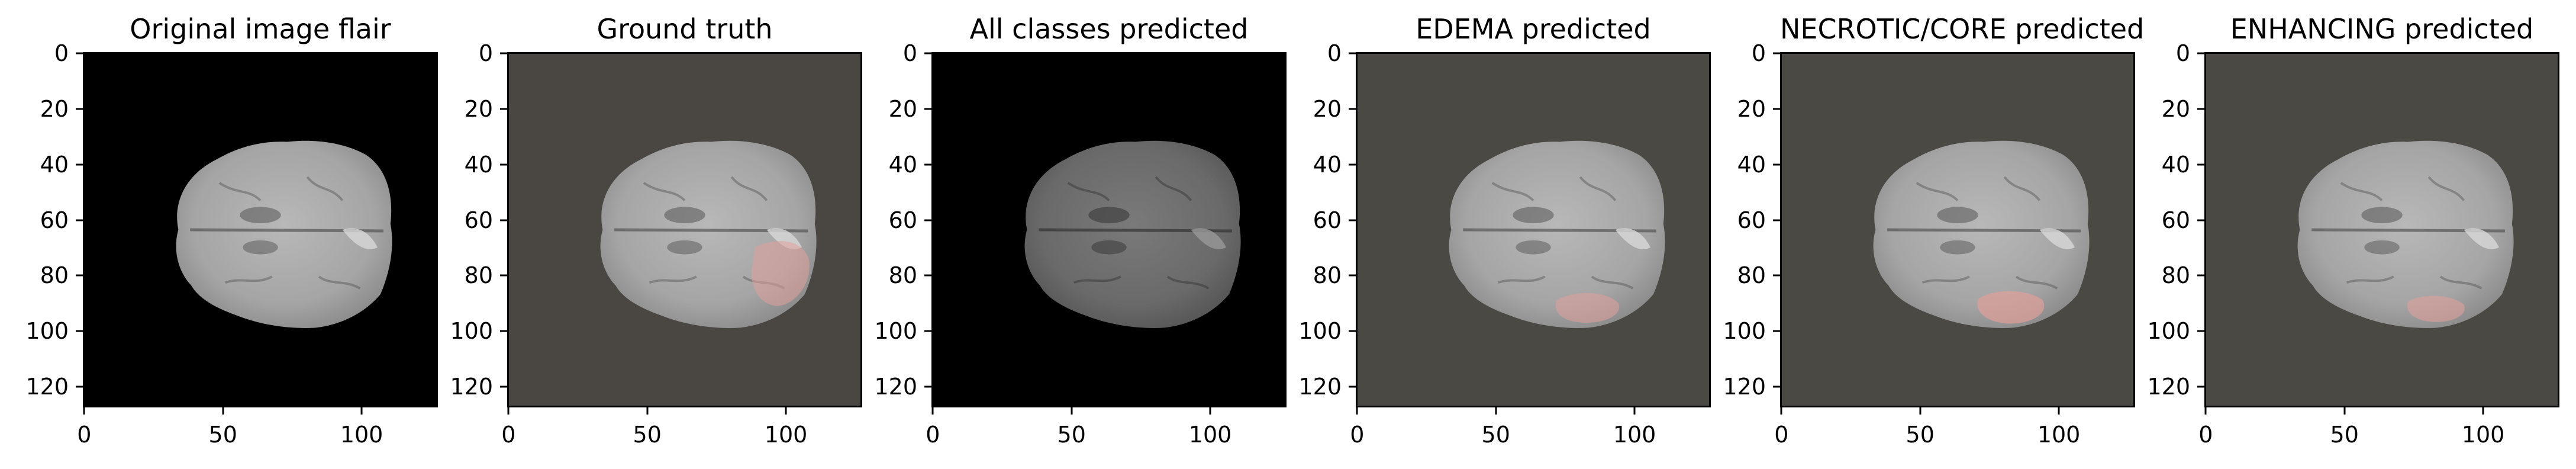 This screenshot has width=2576, height=469. What do you see at coordinates (1320, 386) in the screenshot?
I see `y-tick-label: 120` at bounding box center [1320, 386].